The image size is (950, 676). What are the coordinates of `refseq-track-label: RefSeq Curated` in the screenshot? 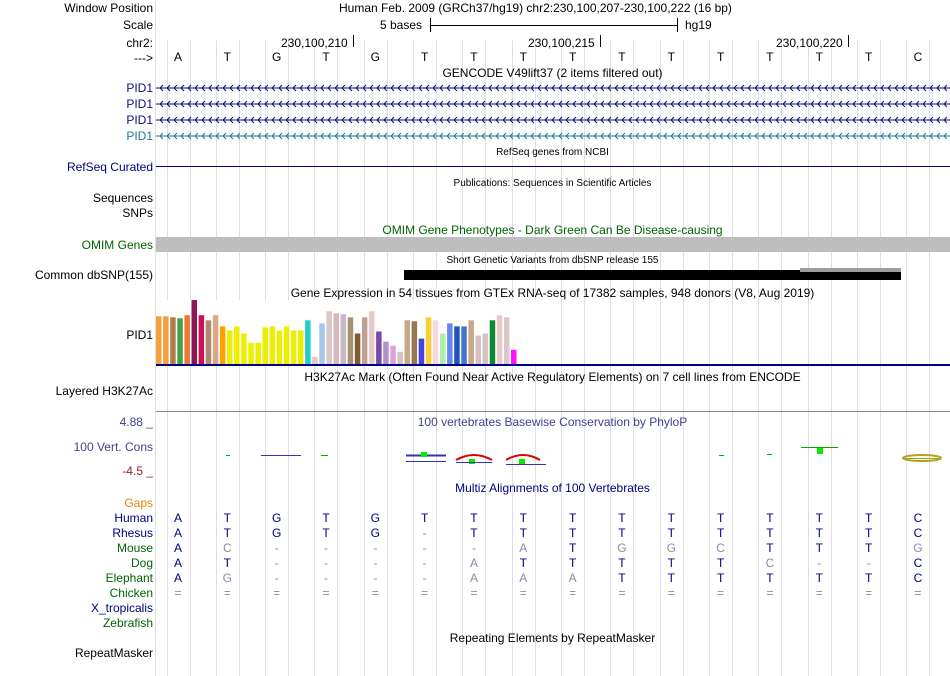 It's located at (109, 167).